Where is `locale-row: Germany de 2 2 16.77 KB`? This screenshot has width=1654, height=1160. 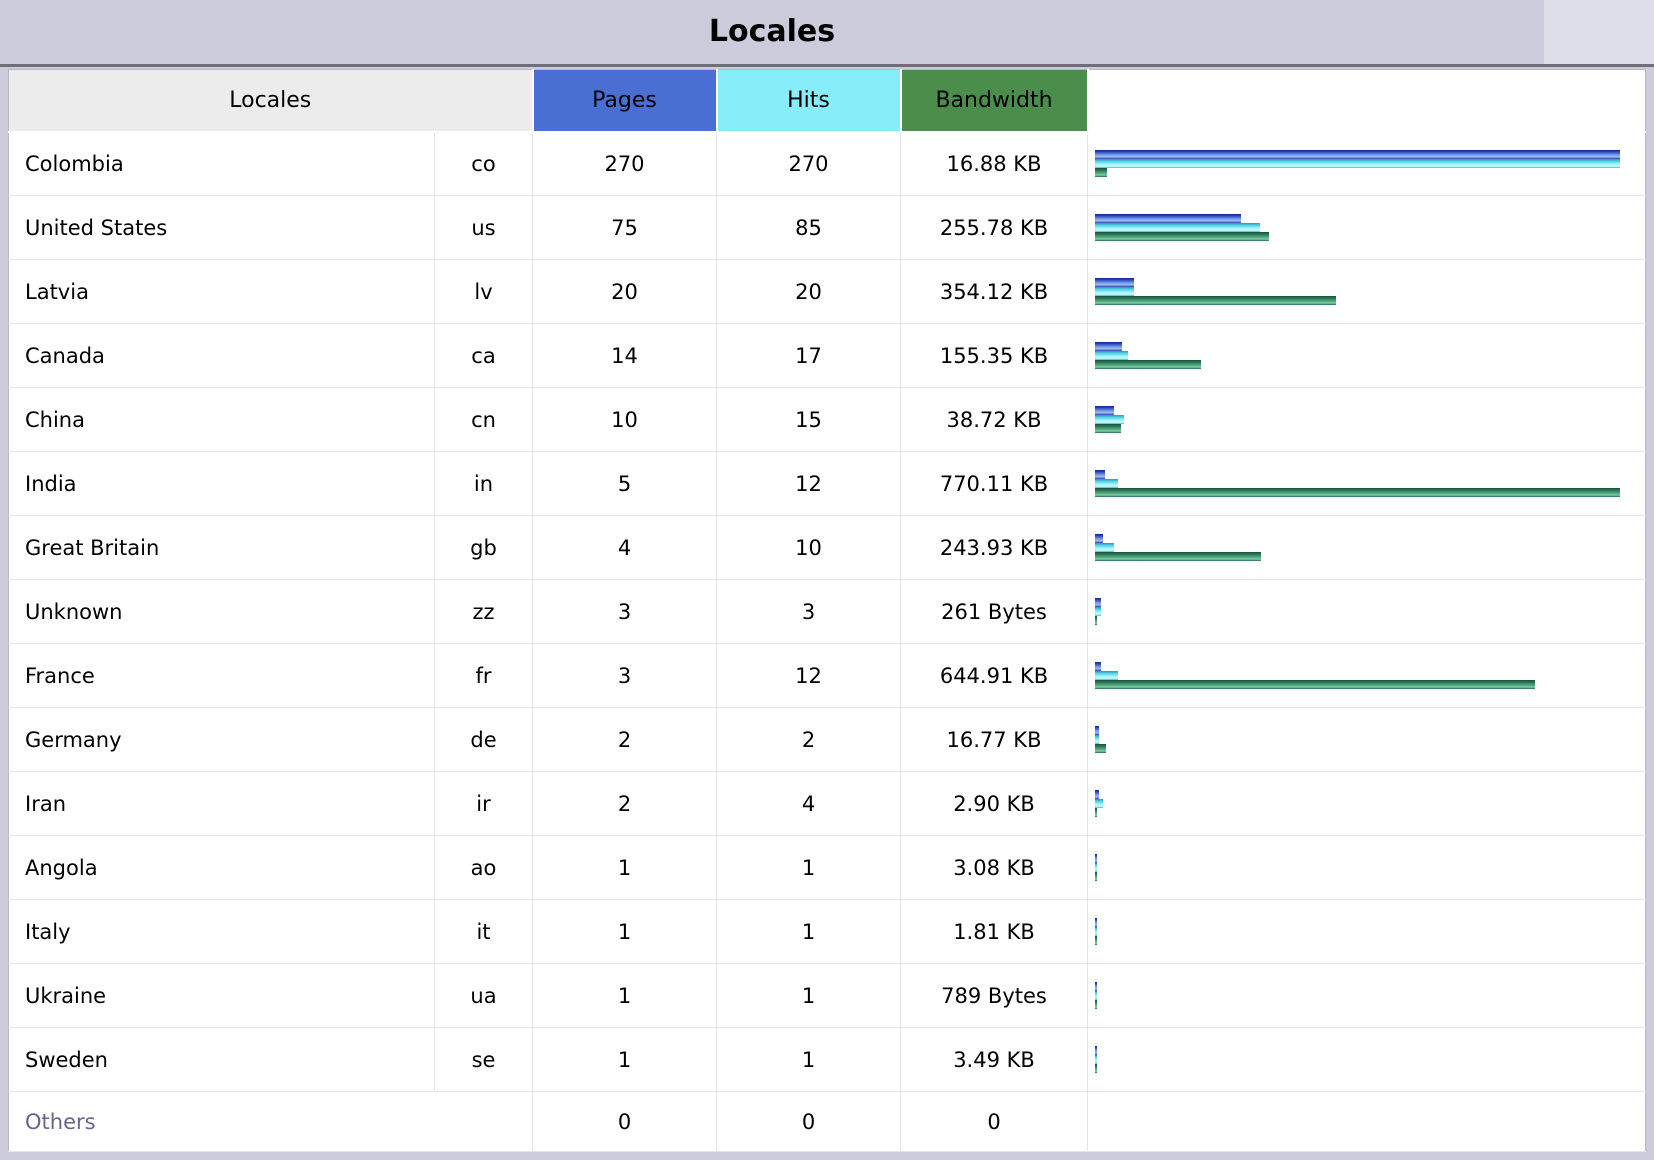 locale-row: Germany de 2 2 16.77 KB is located at coordinates (827, 739).